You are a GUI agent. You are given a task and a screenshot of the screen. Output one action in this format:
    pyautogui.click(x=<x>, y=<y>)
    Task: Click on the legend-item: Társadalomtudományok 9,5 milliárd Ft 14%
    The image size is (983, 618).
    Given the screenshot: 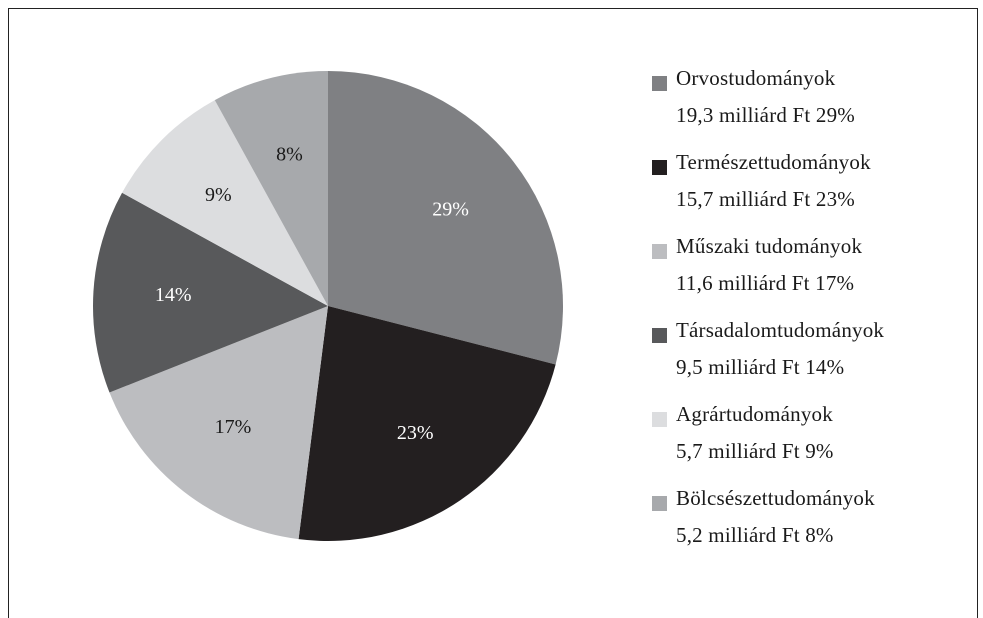 What is the action you would take?
    pyautogui.click(x=812, y=360)
    